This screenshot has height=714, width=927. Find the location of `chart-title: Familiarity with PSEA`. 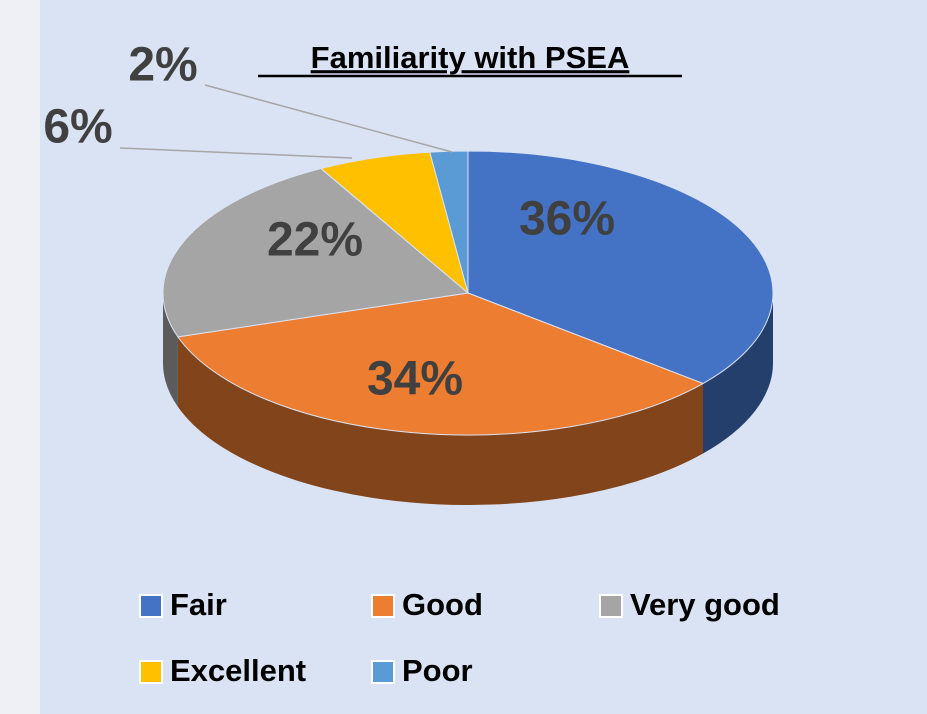

chart-title: Familiarity with PSEA is located at coordinates (470, 57).